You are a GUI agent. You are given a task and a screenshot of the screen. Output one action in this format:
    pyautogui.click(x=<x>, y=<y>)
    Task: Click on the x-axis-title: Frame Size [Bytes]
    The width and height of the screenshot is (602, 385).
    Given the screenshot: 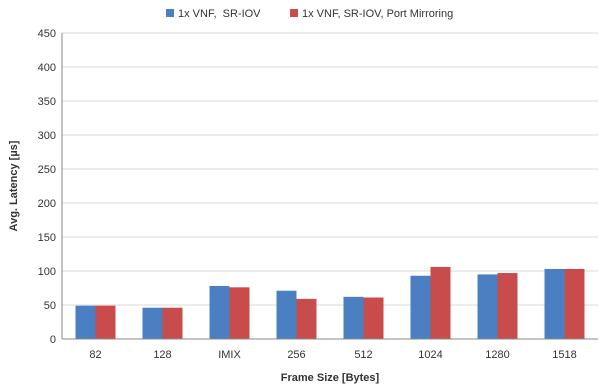 What is the action you would take?
    pyautogui.click(x=330, y=378)
    